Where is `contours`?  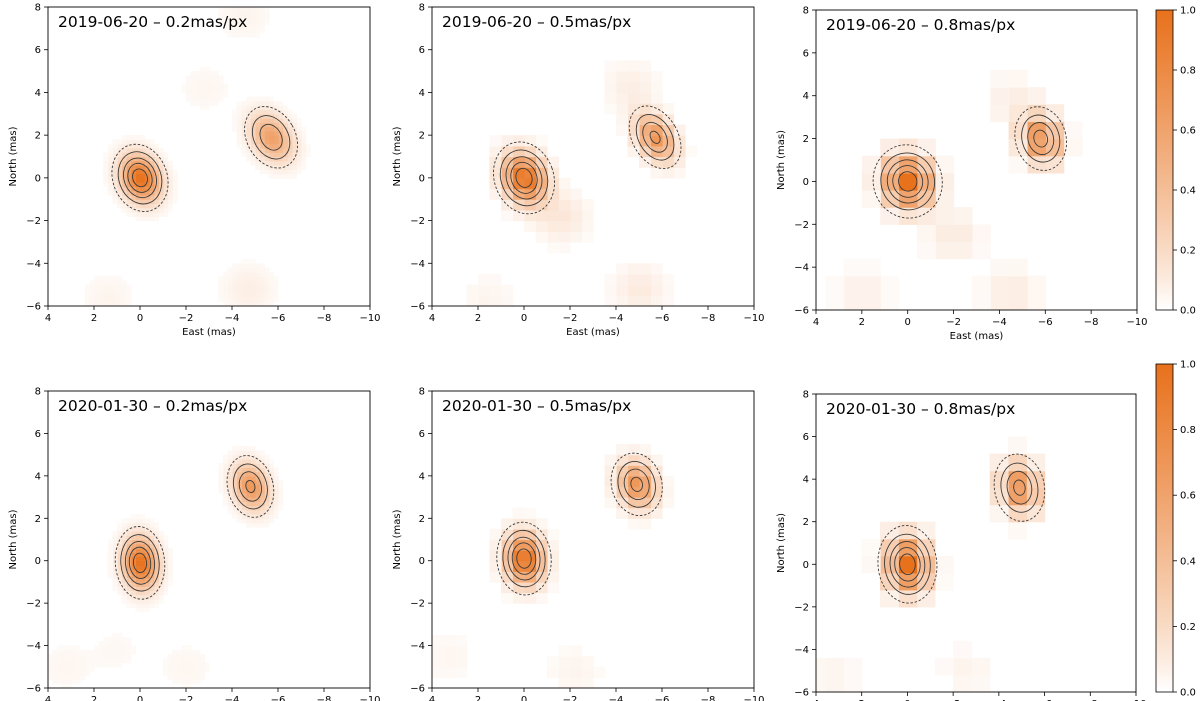
contours is located at coordinates (587, 160).